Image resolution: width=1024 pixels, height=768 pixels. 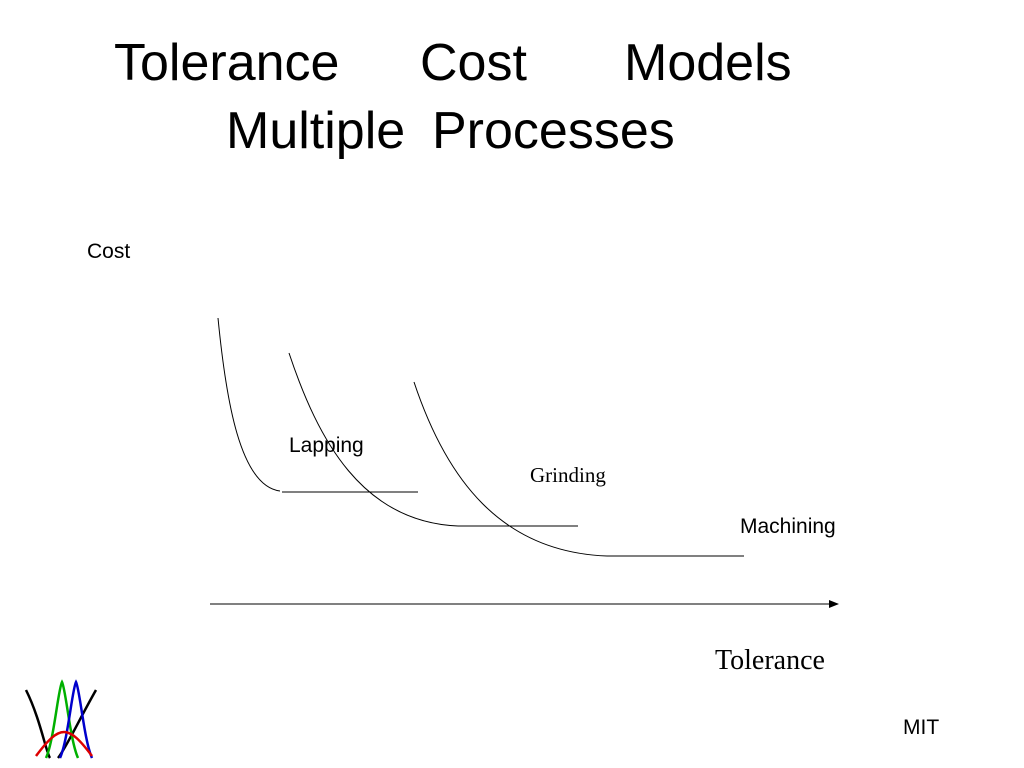 I want to click on title-word: Multiple, so click(x=316, y=131).